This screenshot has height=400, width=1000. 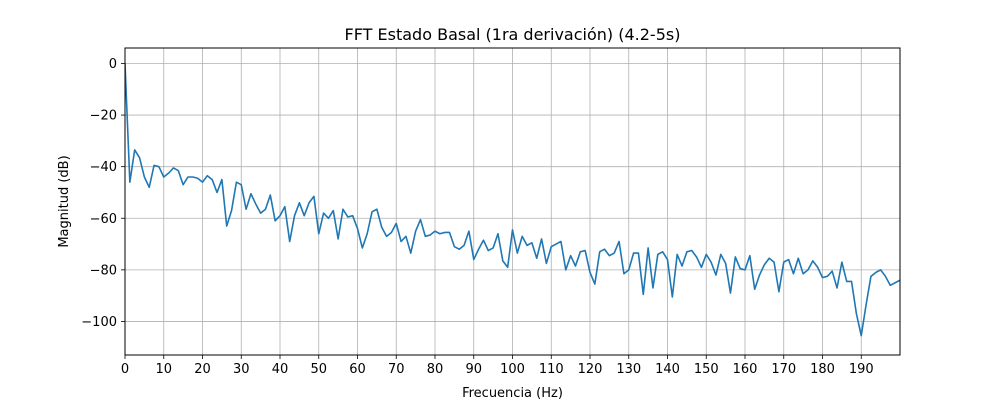 What do you see at coordinates (357, 369) in the screenshot?
I see `x-tick-label: 60` at bounding box center [357, 369].